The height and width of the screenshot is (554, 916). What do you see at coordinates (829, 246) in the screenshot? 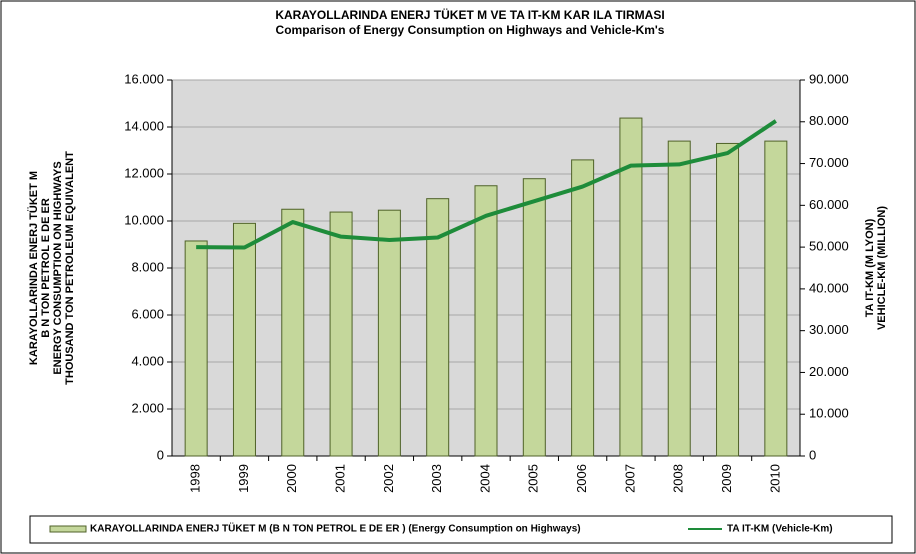
I see `y2-tick-label: 50.000` at bounding box center [829, 246].